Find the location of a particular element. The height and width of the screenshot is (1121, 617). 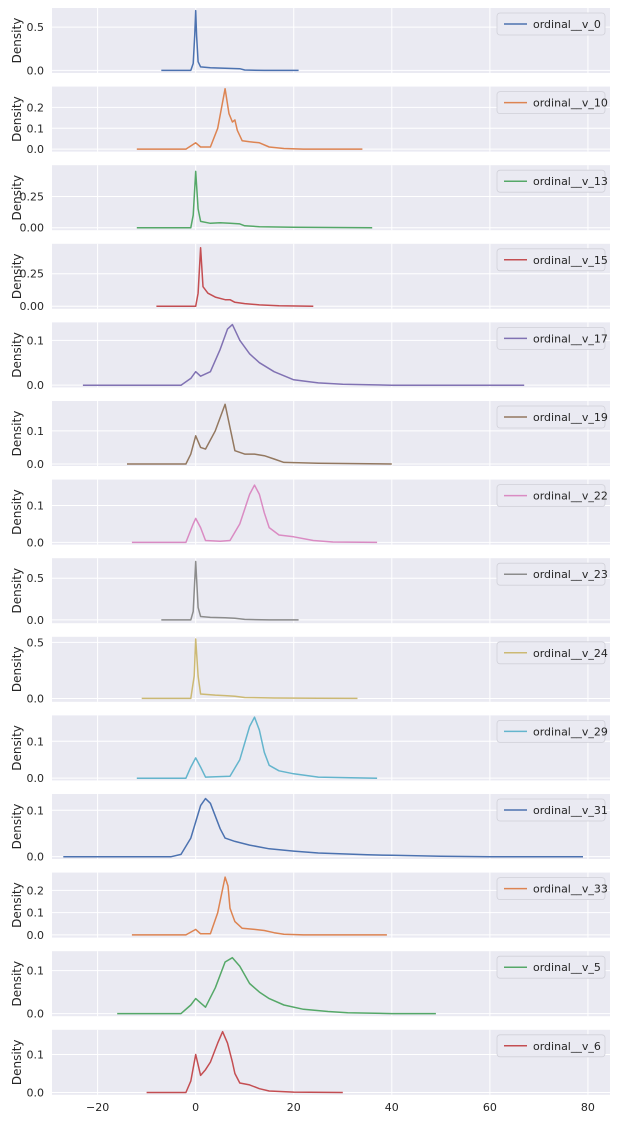

legend: ordinal__v_29 is located at coordinates (552, 731).